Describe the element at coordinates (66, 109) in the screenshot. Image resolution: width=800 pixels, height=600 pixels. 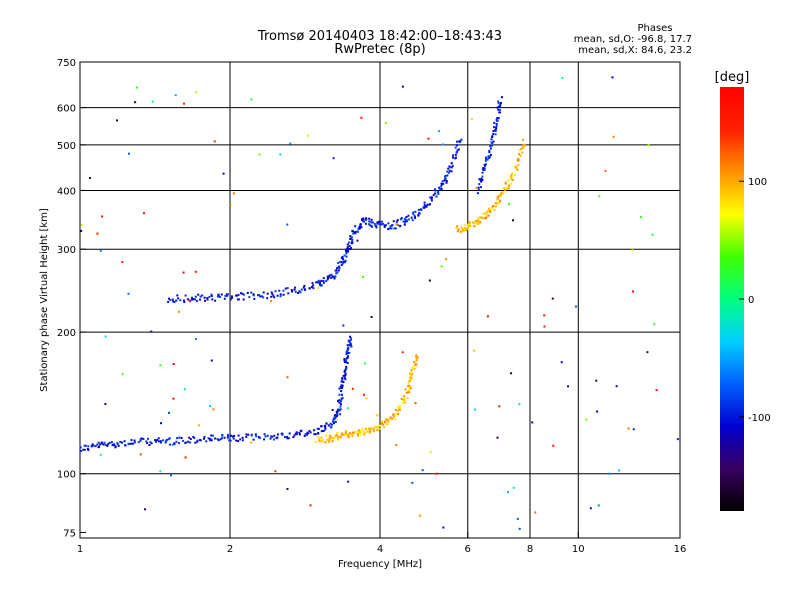
I see `y-tick-label: 600` at that location.